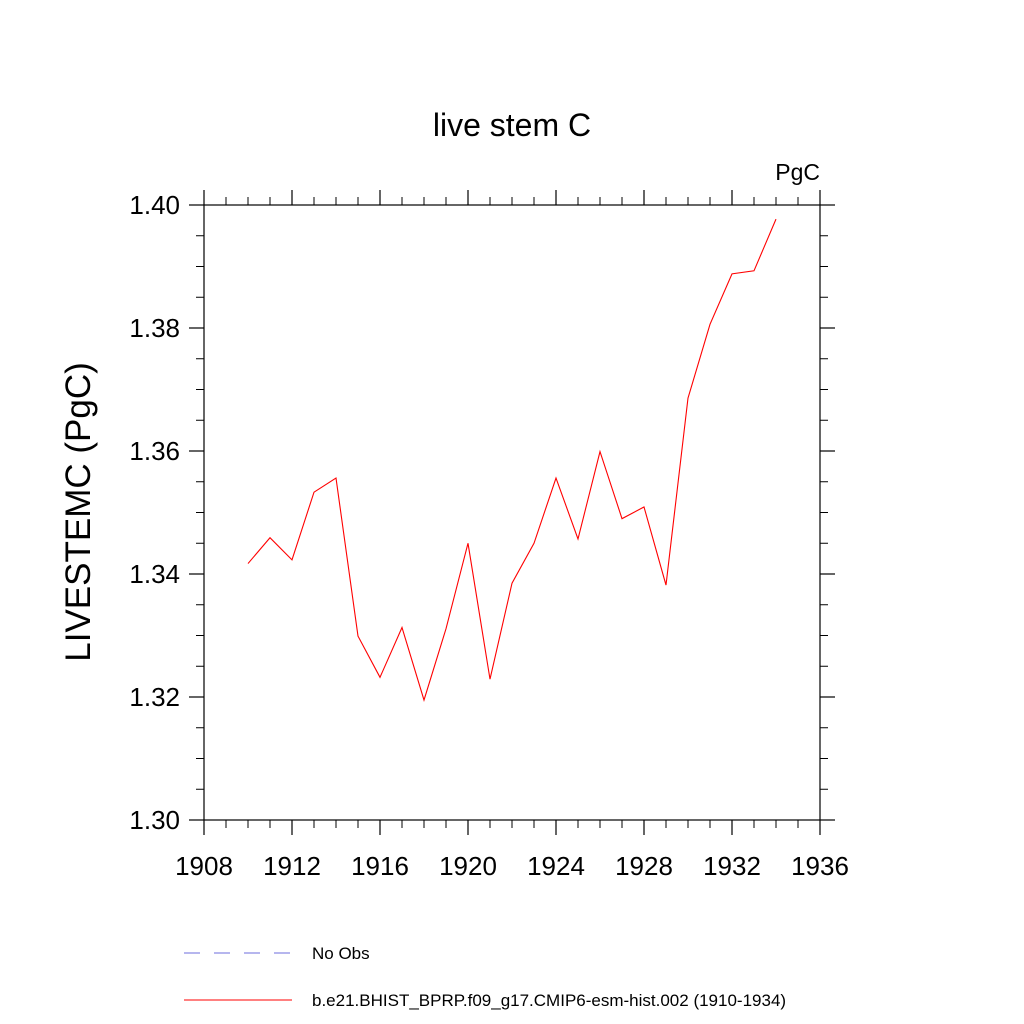 The height and width of the screenshot is (1024, 1024). Describe the element at coordinates (797, 172) in the screenshot. I see `units-label: PgC` at that location.